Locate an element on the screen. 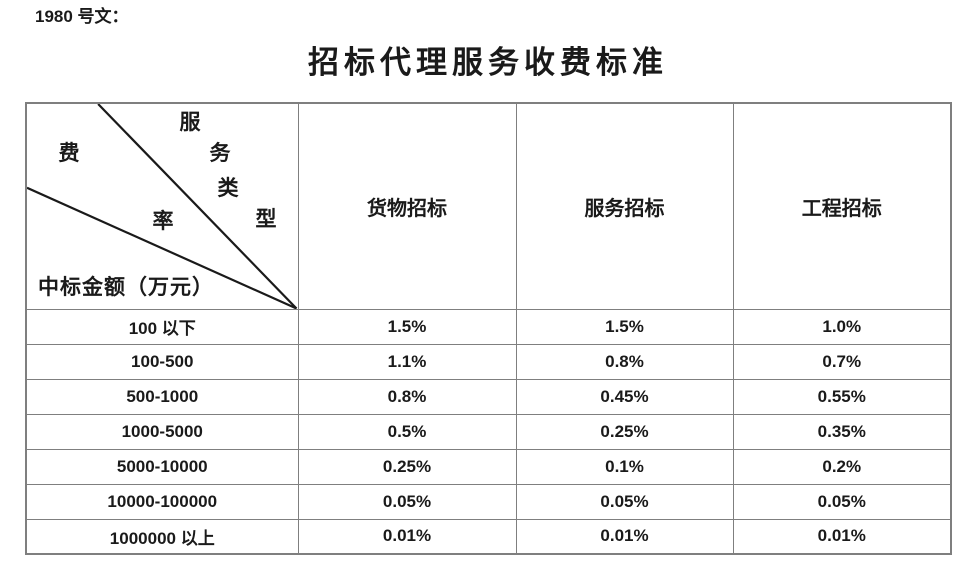  corner-label-service-type-char: 类 is located at coordinates (228, 188).